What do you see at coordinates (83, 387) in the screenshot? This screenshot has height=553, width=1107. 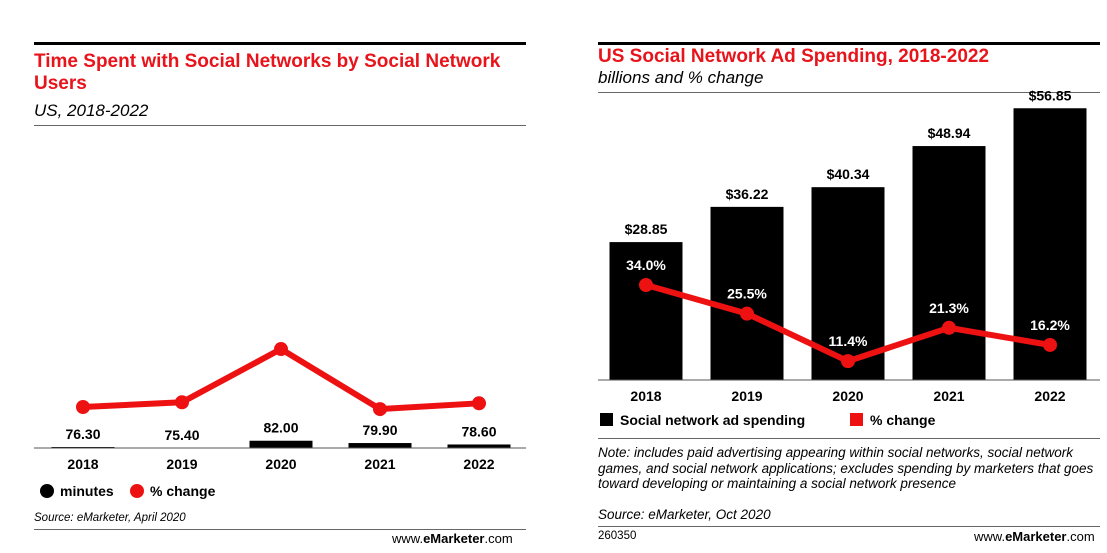 I see `change-value-label: -2.2%` at bounding box center [83, 387].